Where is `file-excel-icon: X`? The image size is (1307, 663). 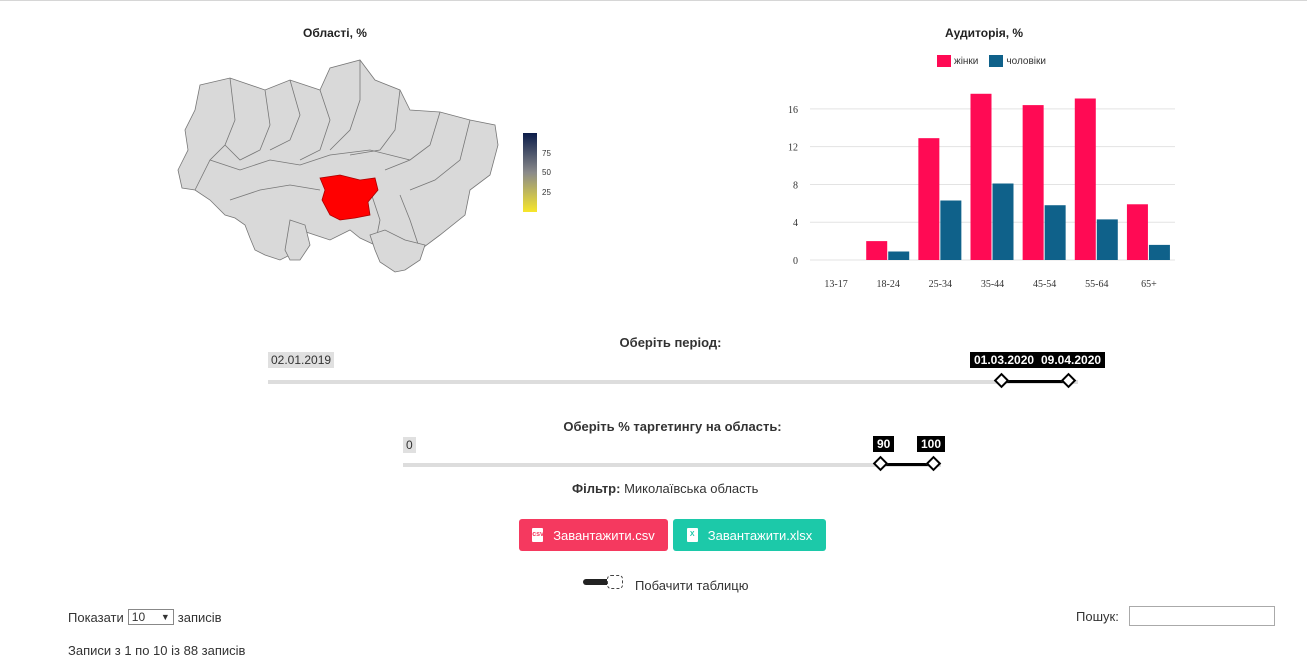 file-excel-icon: X is located at coordinates (692, 535).